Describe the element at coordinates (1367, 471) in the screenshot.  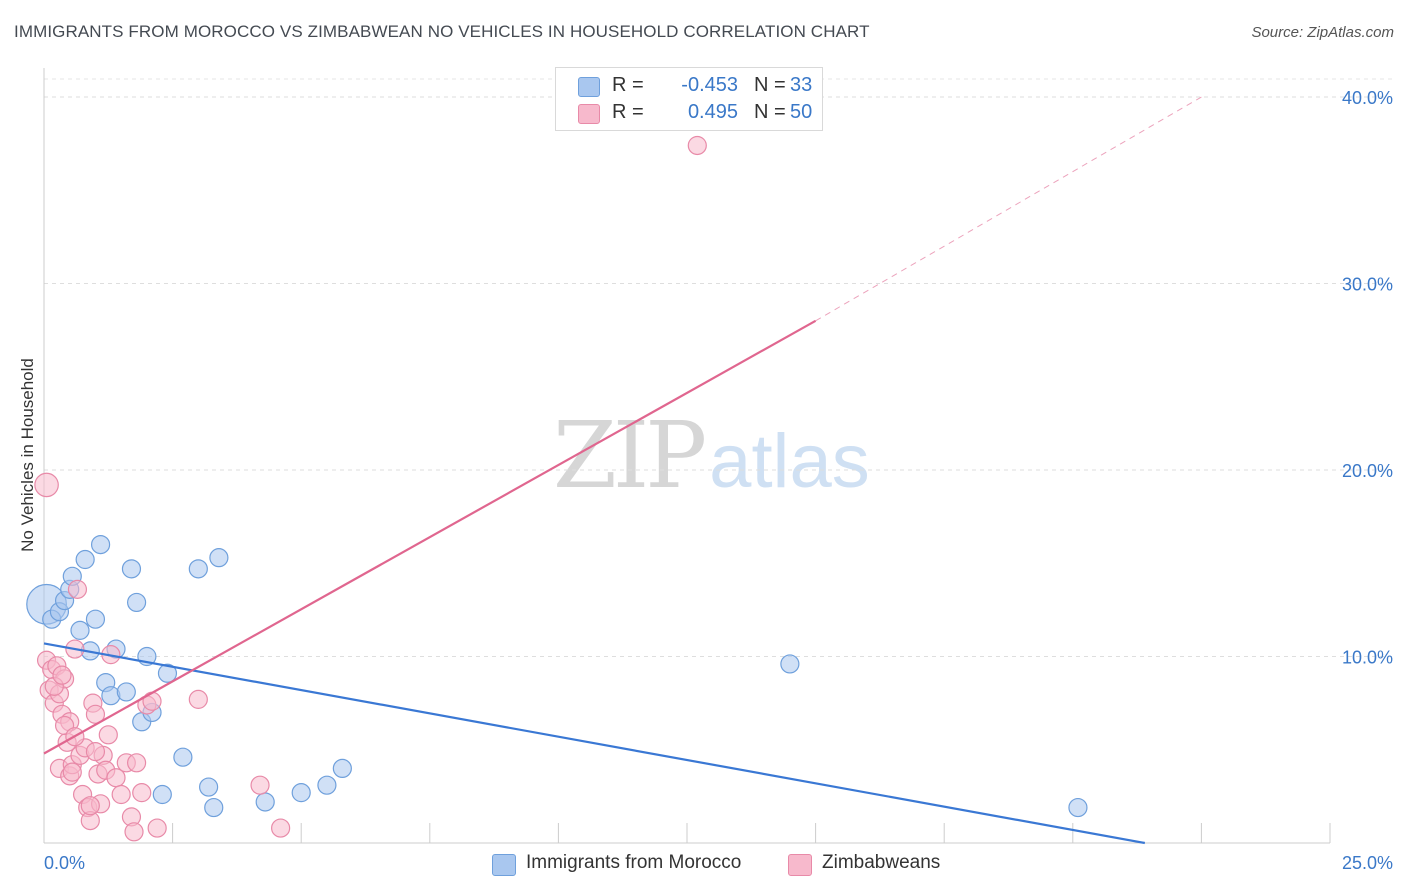
I see `y-tick-label: 20.0%` at that location.